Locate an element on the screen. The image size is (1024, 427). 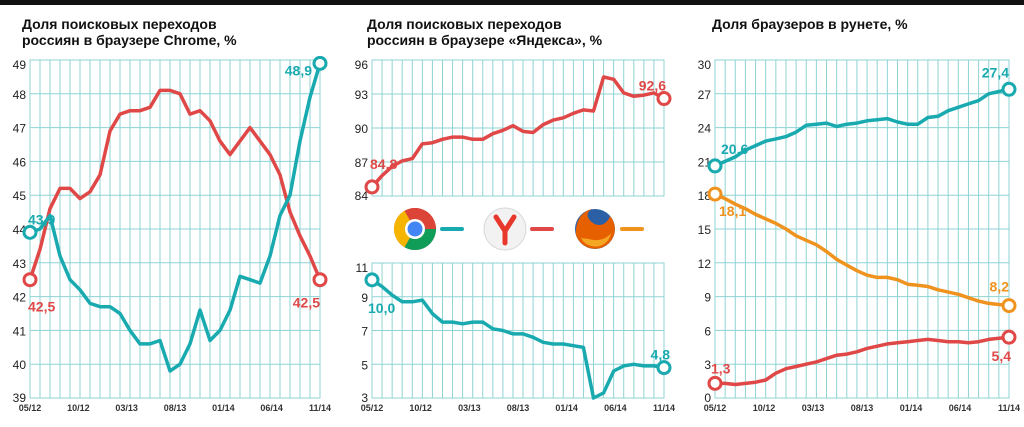
runet-chart-y-tick-label: 27 is located at coordinates (705, 95).